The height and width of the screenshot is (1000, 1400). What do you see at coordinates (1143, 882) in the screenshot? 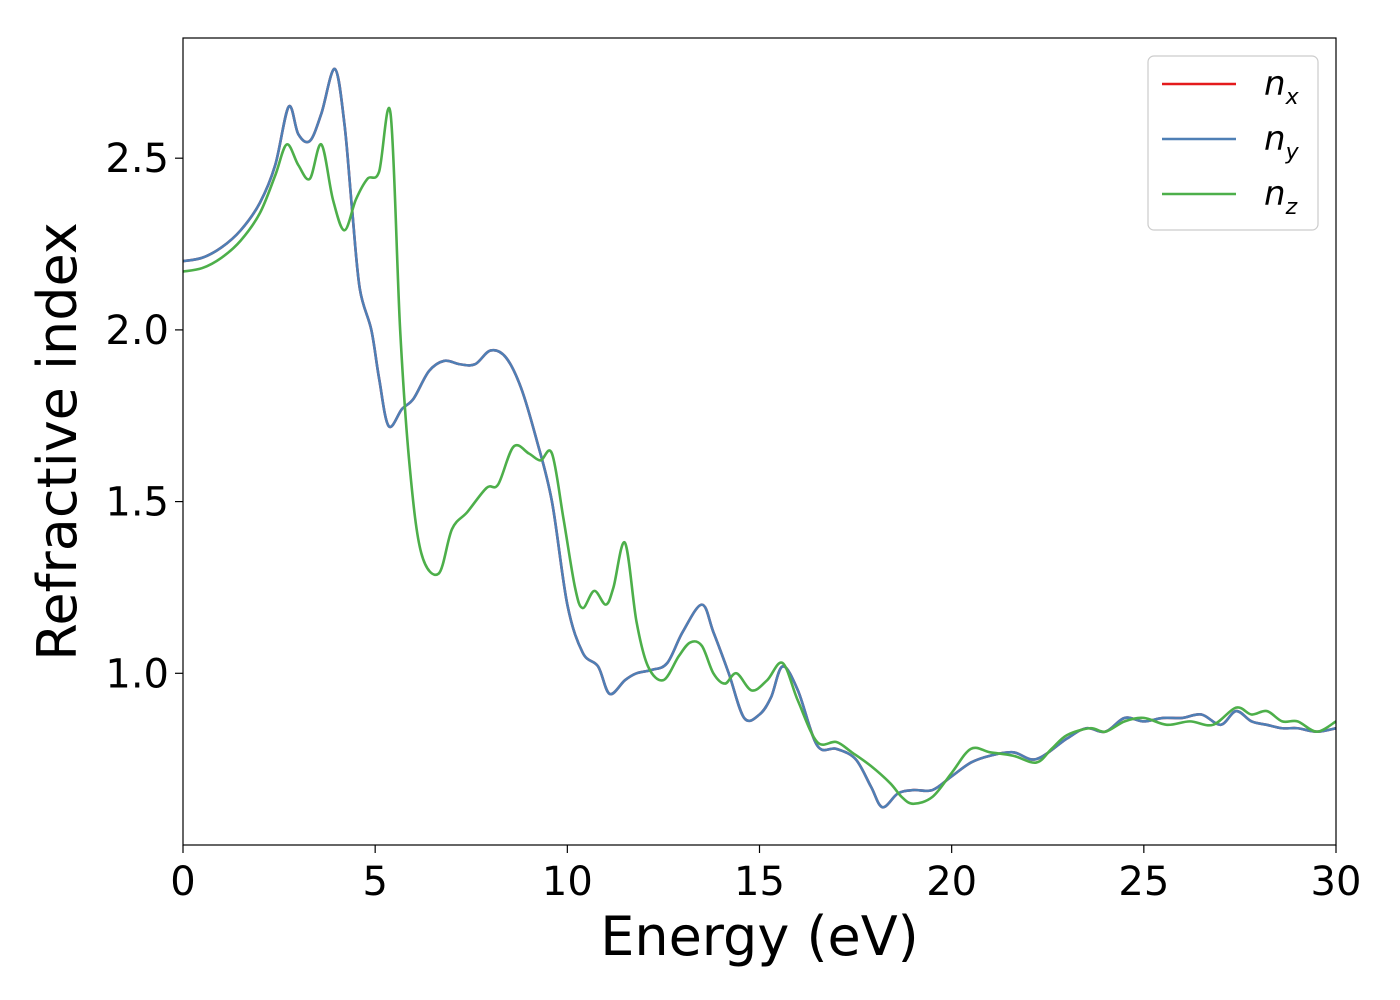
I see `x-tick-label: 25` at bounding box center [1143, 882].